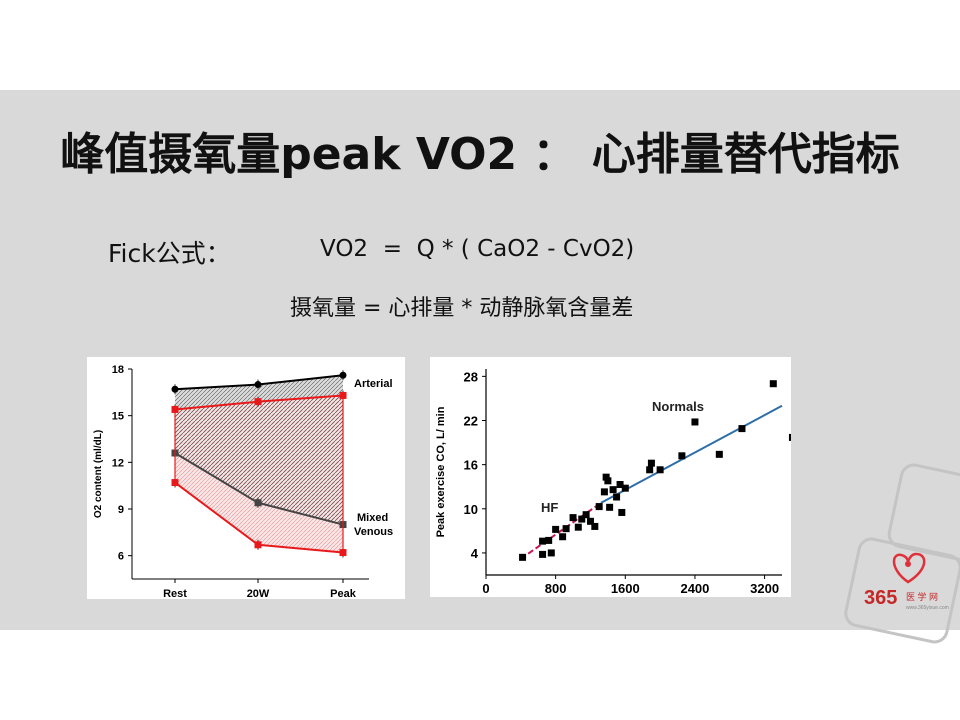  Describe the element at coordinates (343, 593) in the screenshot. I see `x-tick-label: Peak` at that location.